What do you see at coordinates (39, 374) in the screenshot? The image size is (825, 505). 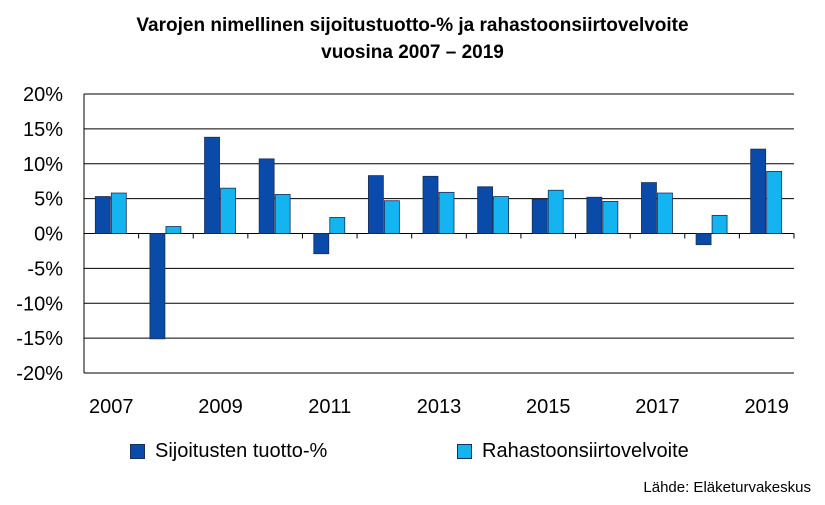 I see `y-tick-label: -20%` at bounding box center [39, 374].